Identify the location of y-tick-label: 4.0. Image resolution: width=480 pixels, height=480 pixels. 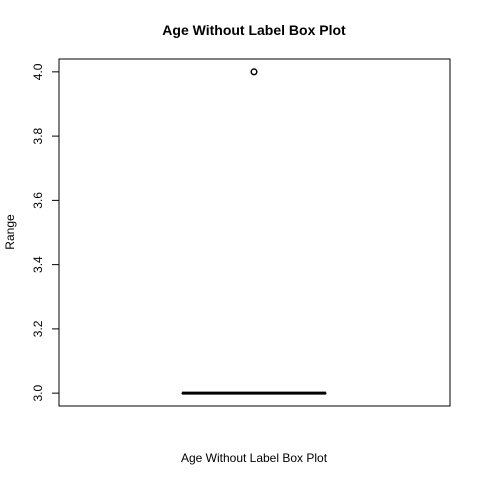
(38, 71).